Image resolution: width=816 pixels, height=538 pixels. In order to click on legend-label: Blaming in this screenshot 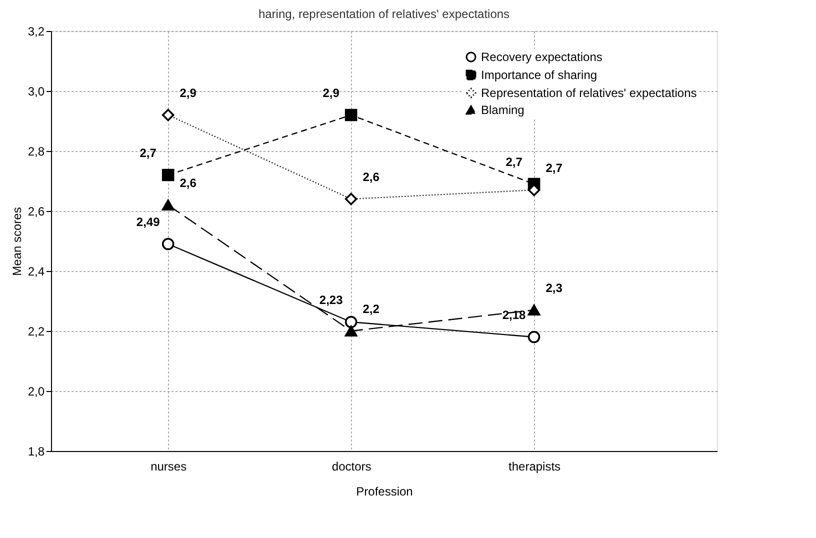, I will do `click(502, 110)`.